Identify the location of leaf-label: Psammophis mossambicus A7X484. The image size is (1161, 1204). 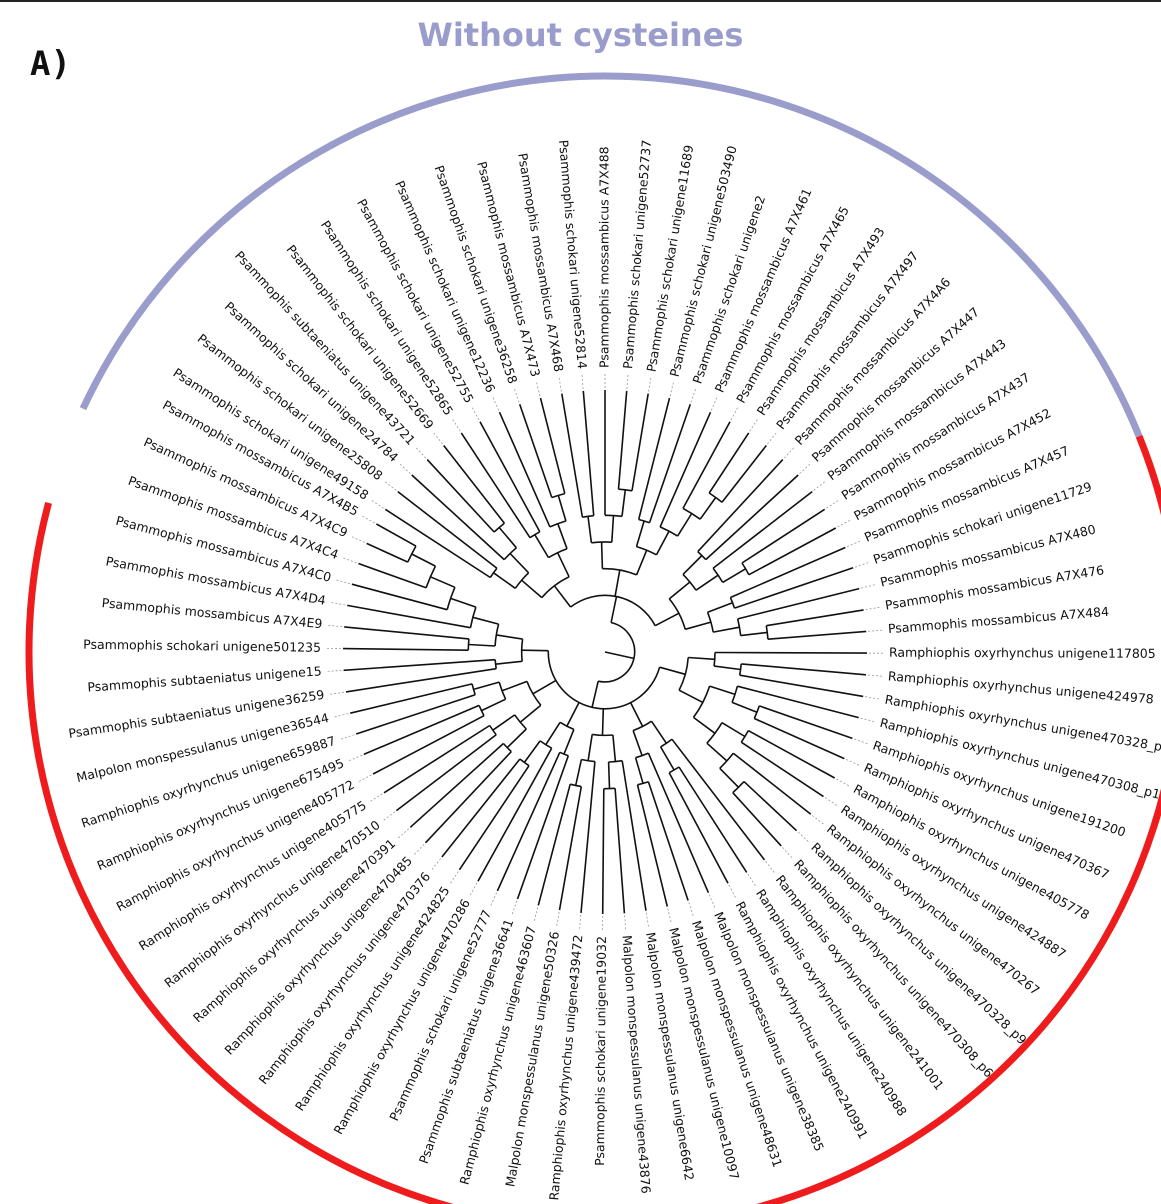
(998, 620).